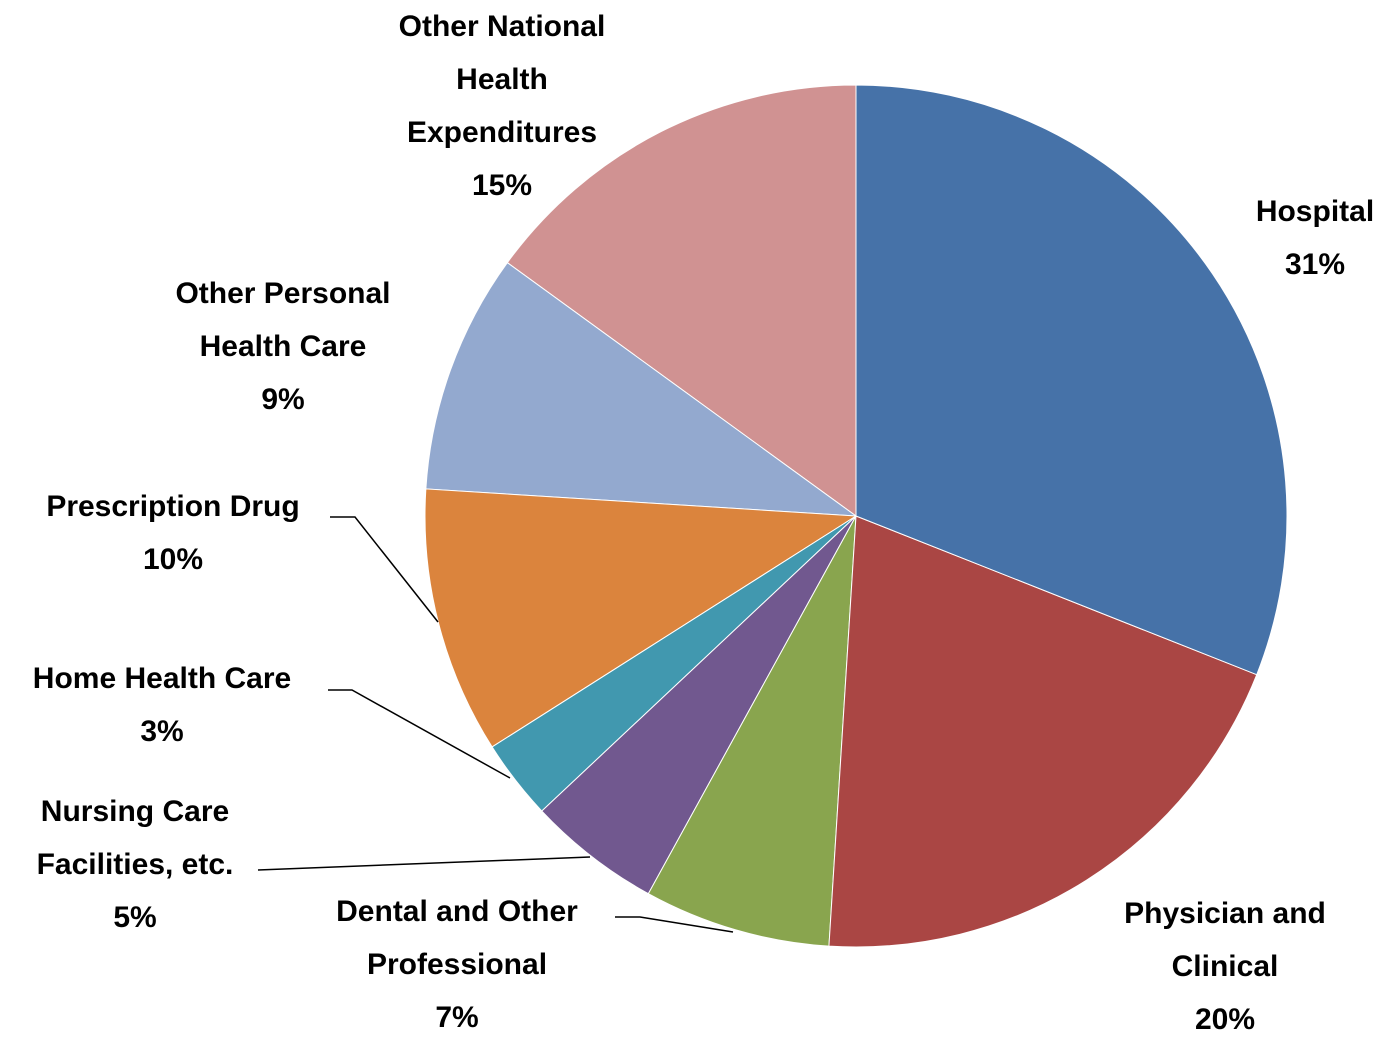  What do you see at coordinates (1315, 264) in the screenshot?
I see `value-label: 31%` at bounding box center [1315, 264].